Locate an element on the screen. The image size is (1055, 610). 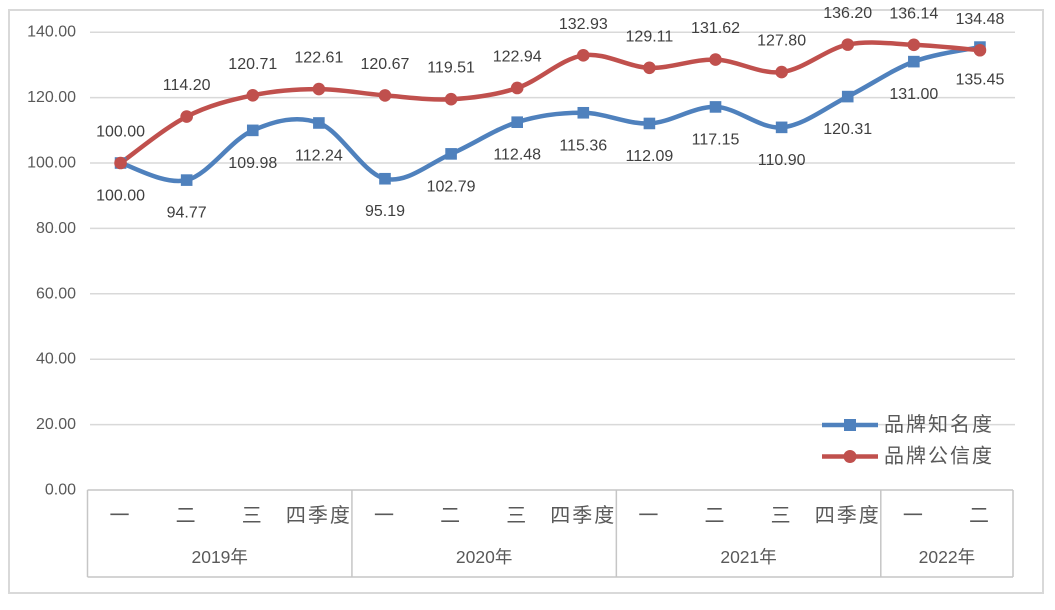
data-point-label-s0-7: 115.36 is located at coordinates (583, 145).